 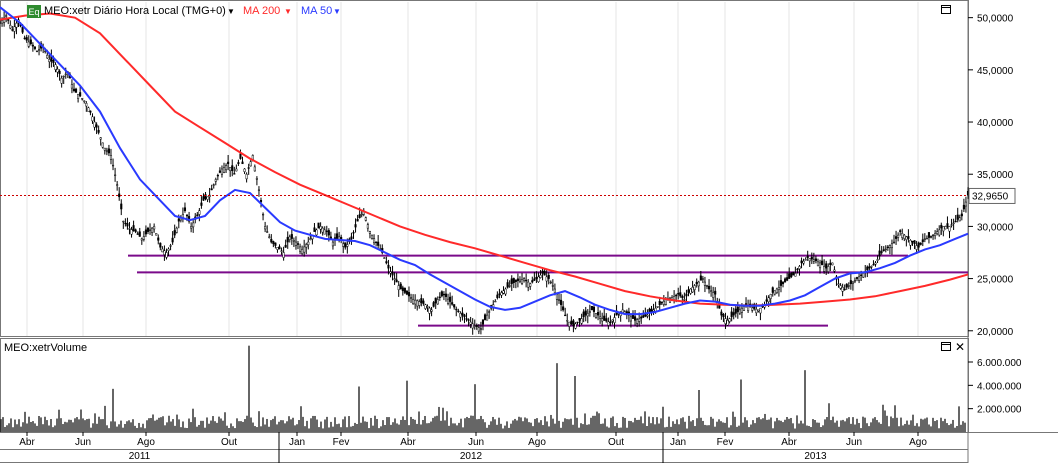 I want to click on ma200-dropdown-icon: ▼, so click(x=288, y=11).